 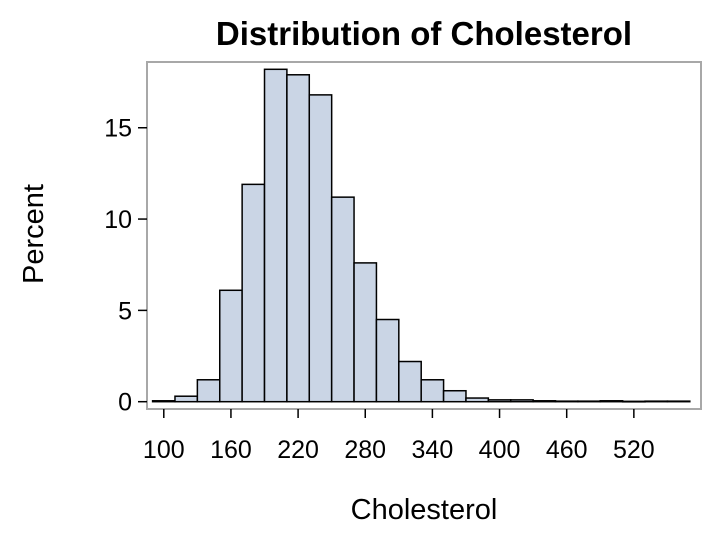 What do you see at coordinates (125, 266) in the screenshot?
I see `y-axis: 0 5 10 15` at bounding box center [125, 266].